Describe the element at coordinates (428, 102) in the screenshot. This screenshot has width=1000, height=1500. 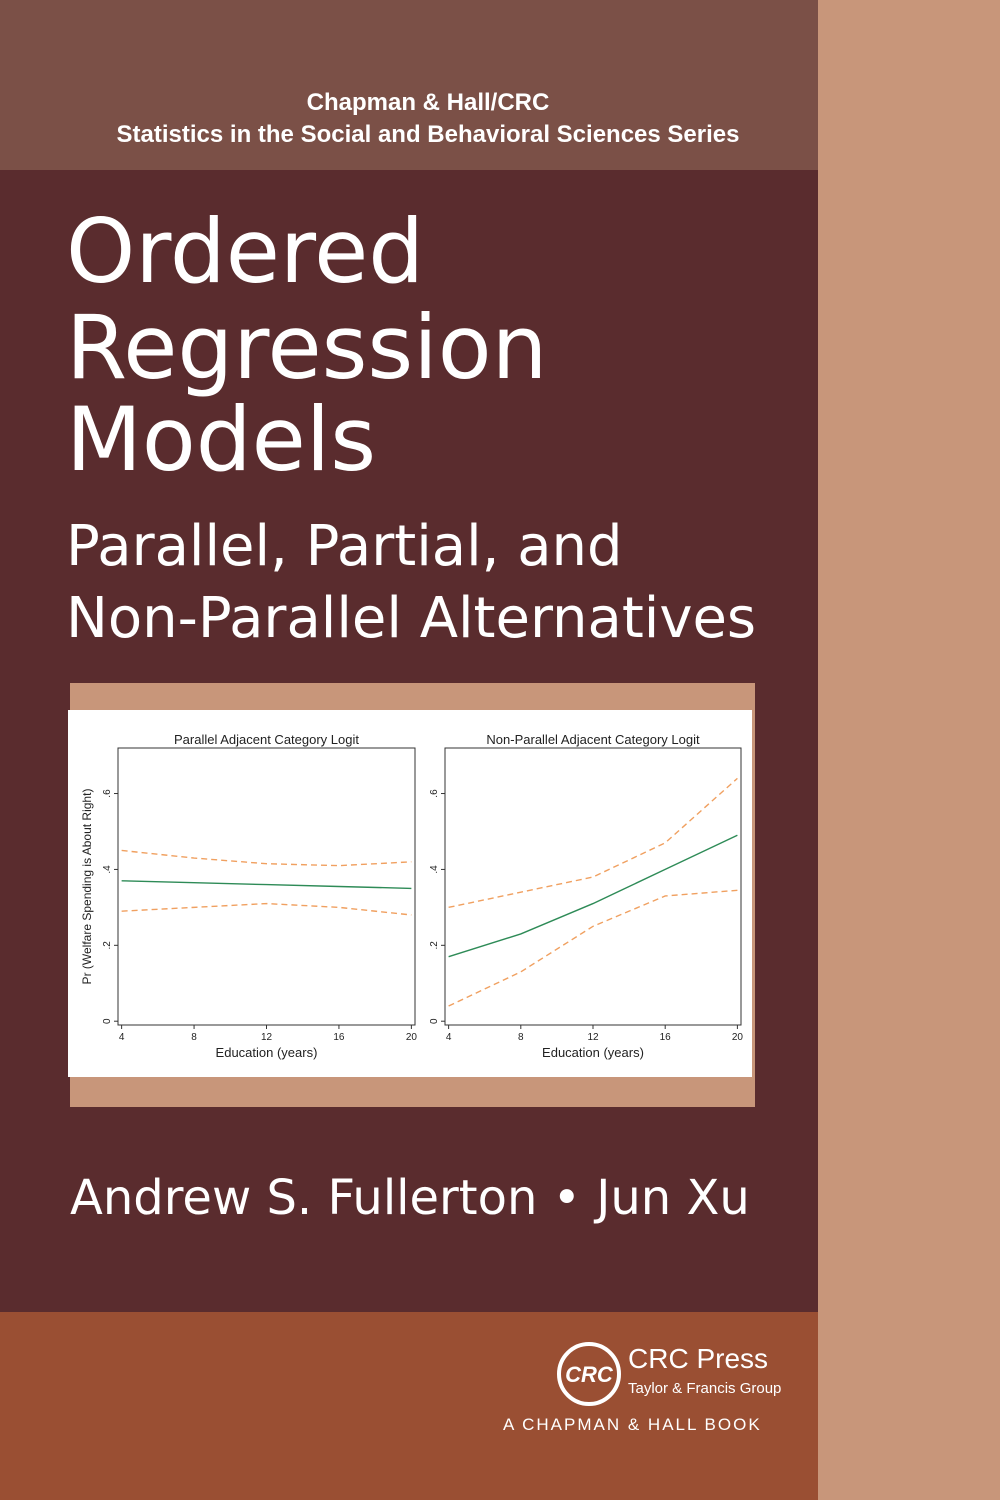
I see `series-publisher: Chapman & Hall/CRC` at that location.